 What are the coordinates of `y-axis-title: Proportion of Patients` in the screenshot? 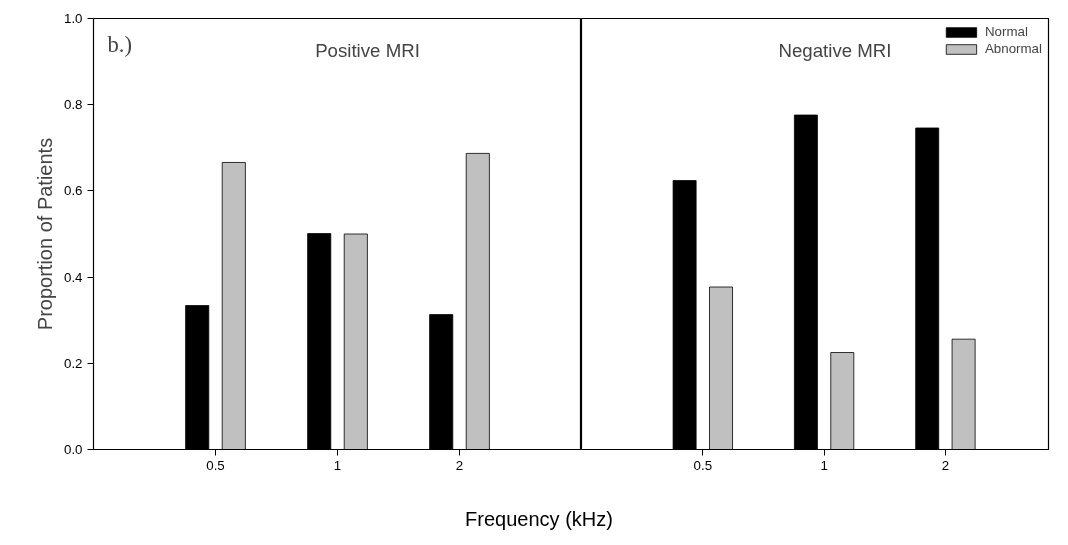 It's located at (44, 234).